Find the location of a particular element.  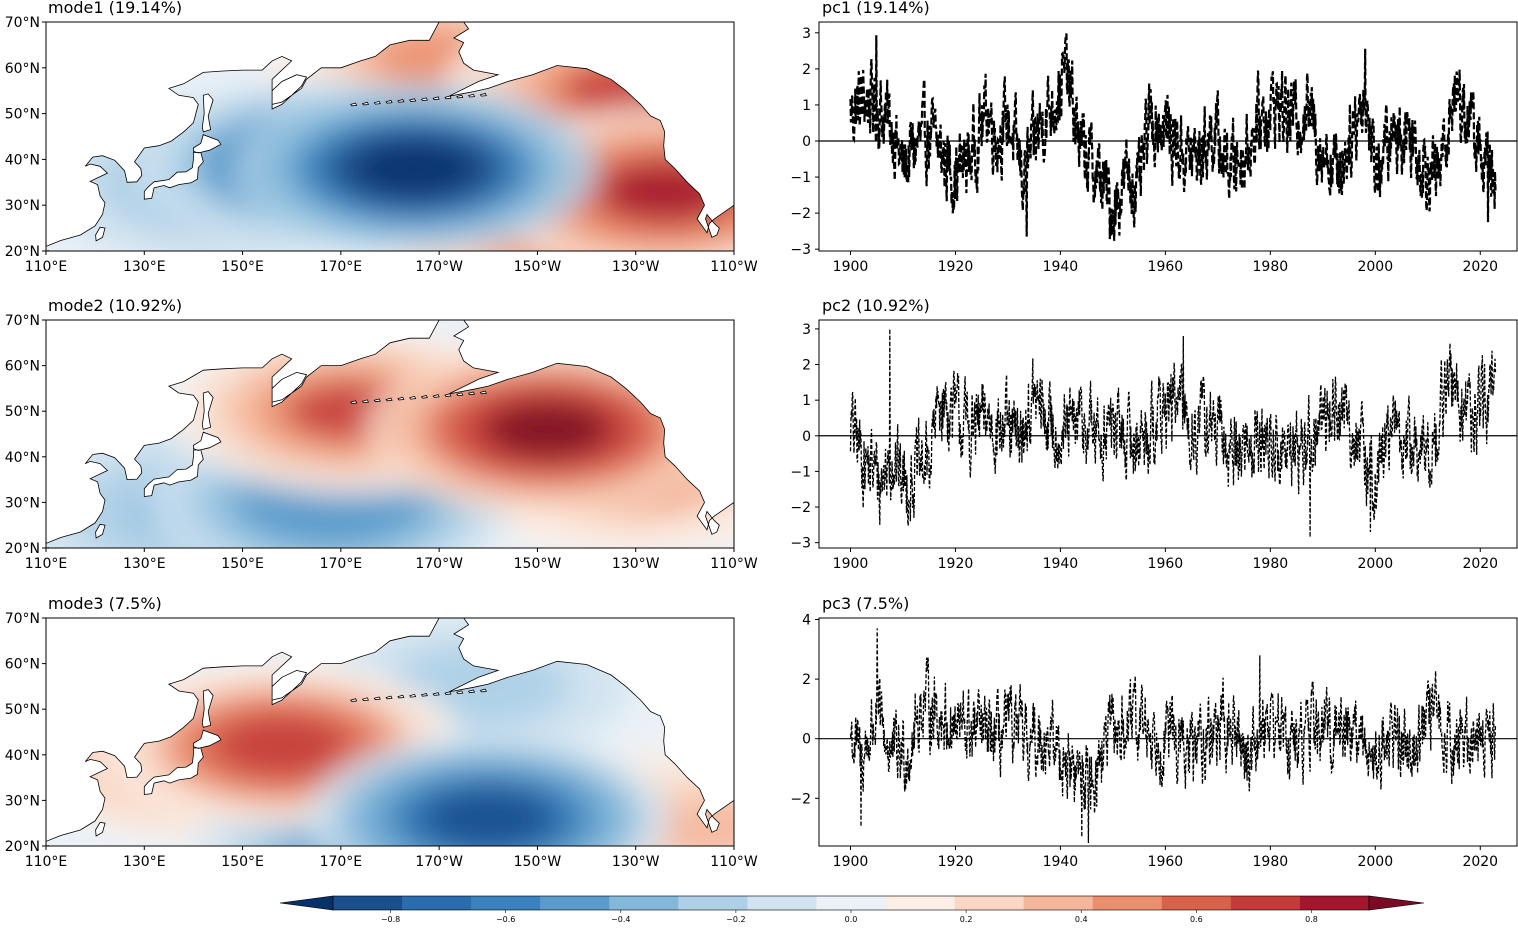

colorbar-tick-label: −0.8 is located at coordinates (390, 919).